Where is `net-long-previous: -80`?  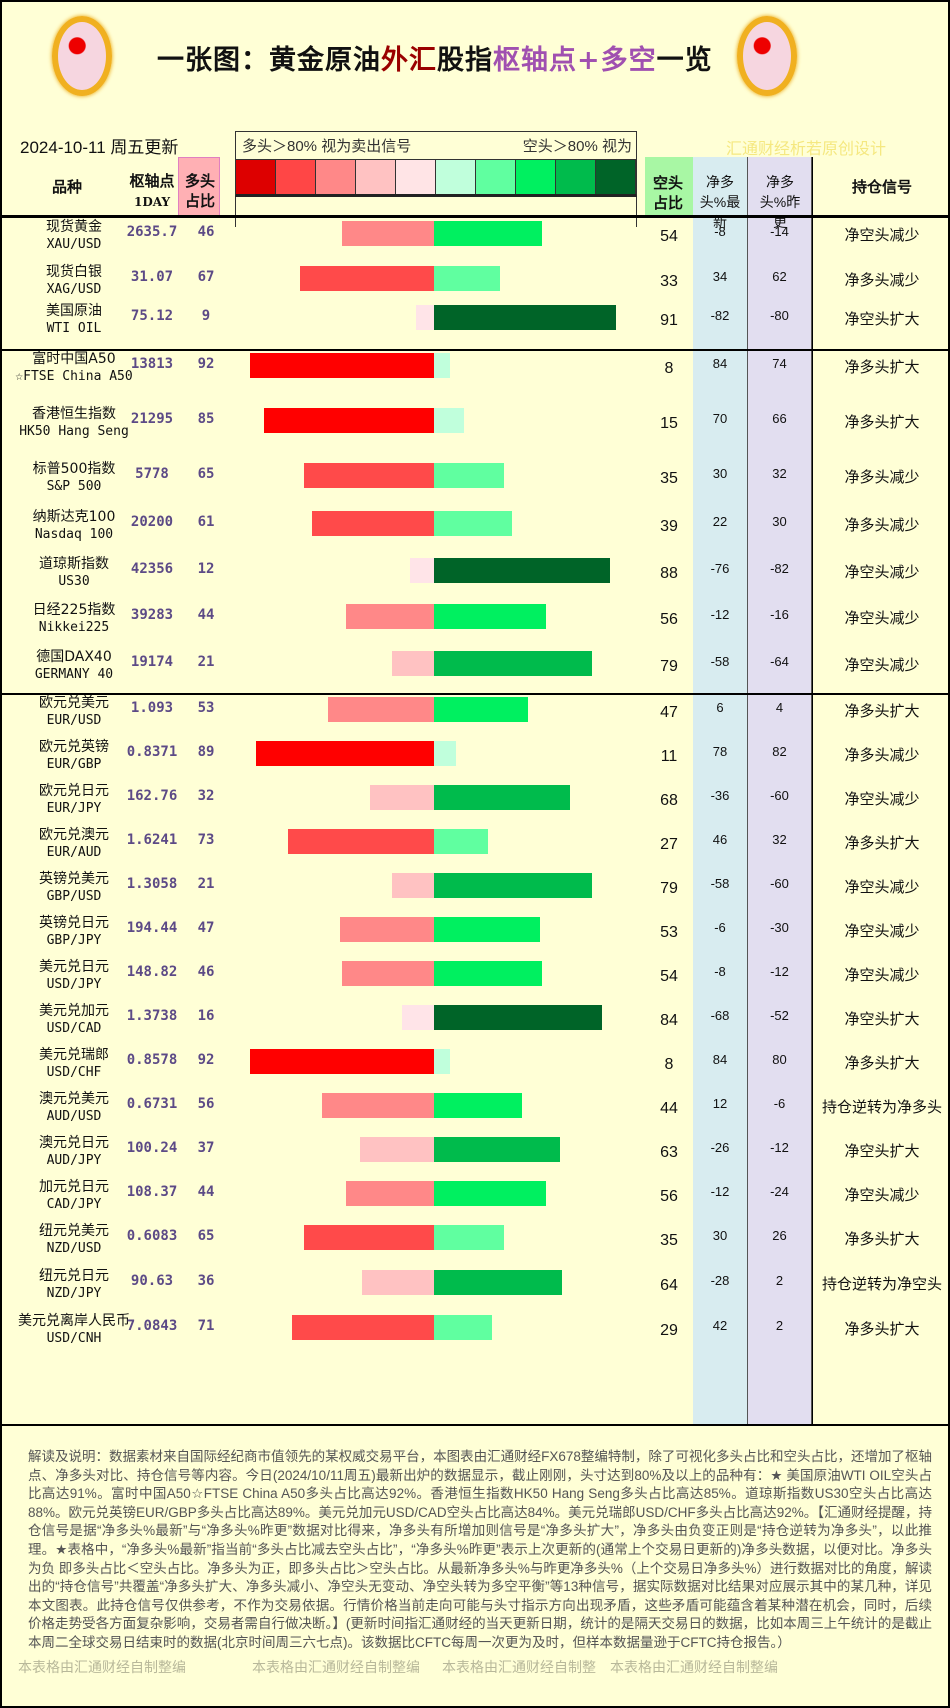 net-long-previous: -80 is located at coordinates (779, 315).